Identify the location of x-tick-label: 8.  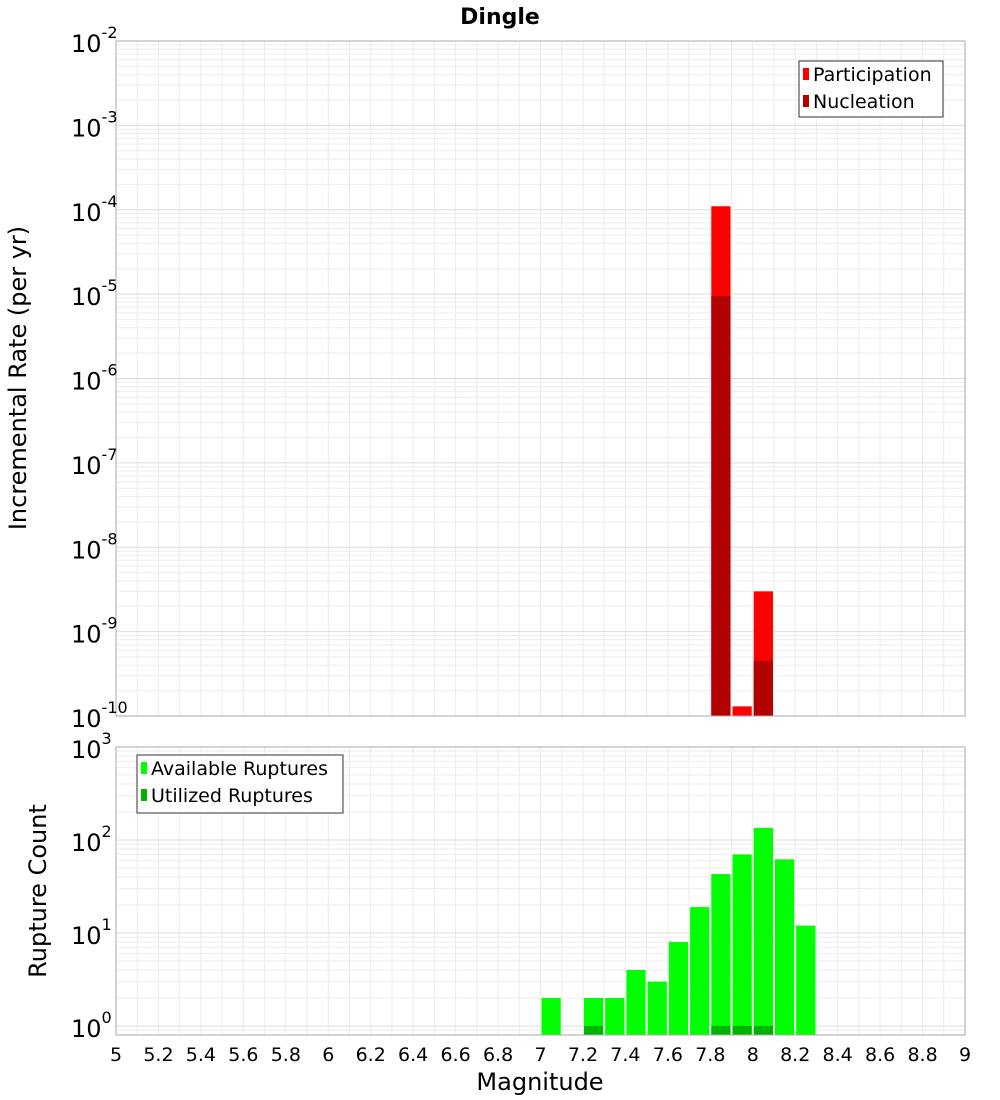
(753, 1055).